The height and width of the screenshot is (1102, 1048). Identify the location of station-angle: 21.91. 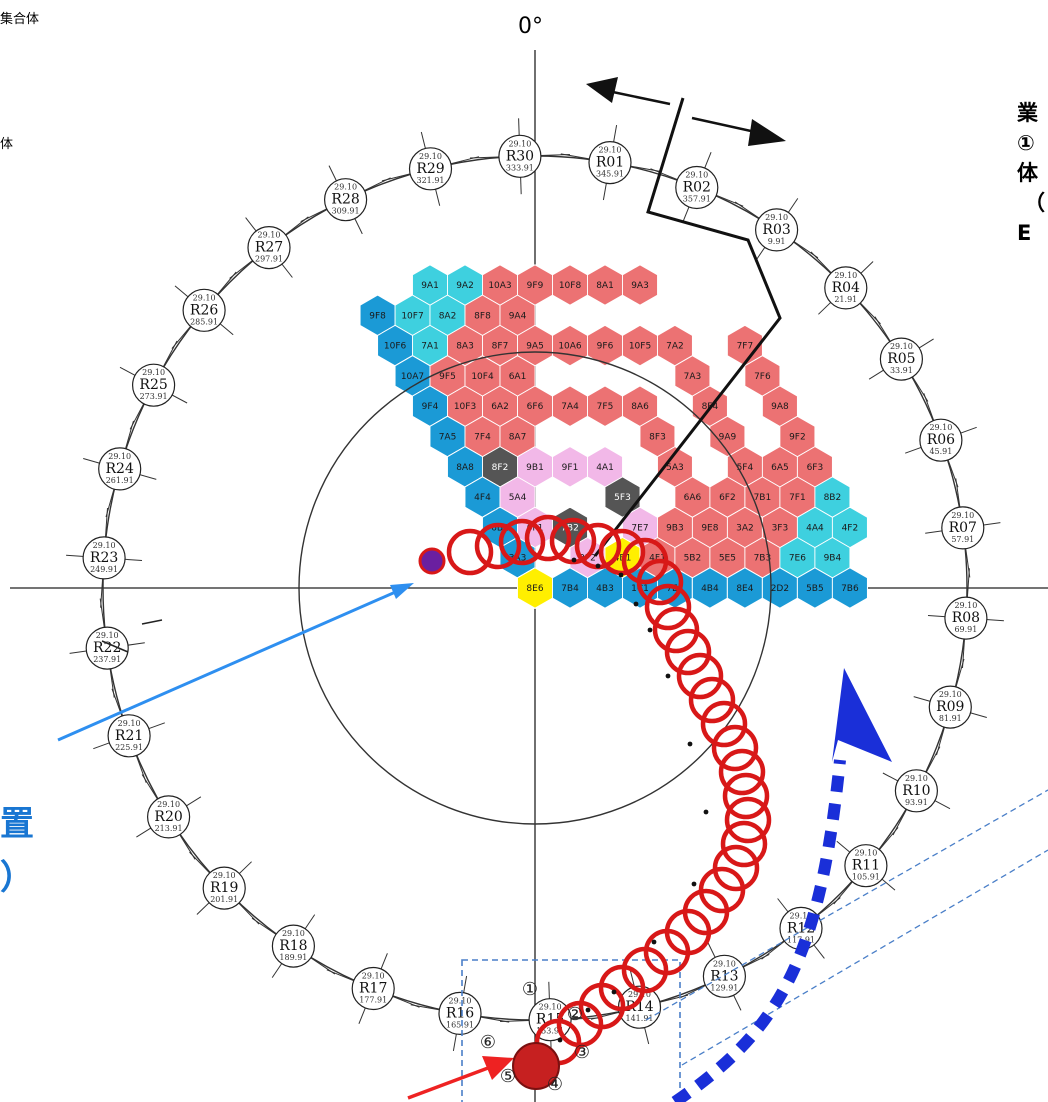
(845, 299).